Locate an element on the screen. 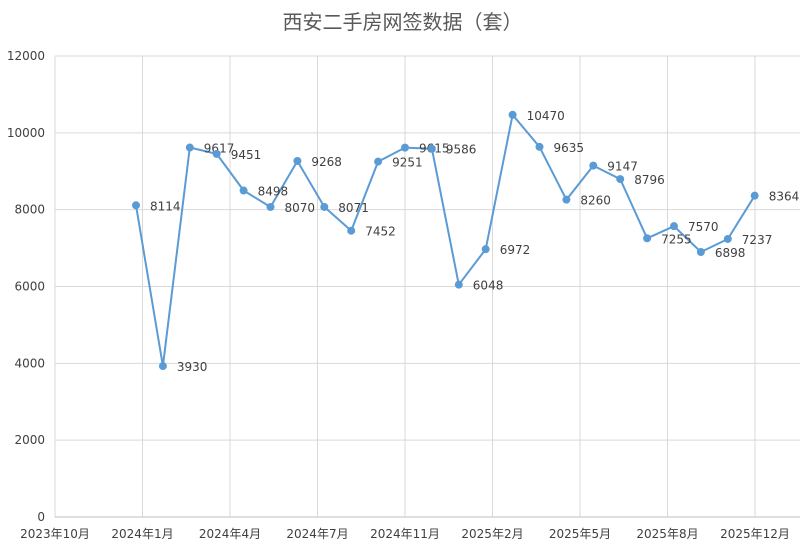 The image size is (805, 550). data-label: 9147 is located at coordinates (622, 167).